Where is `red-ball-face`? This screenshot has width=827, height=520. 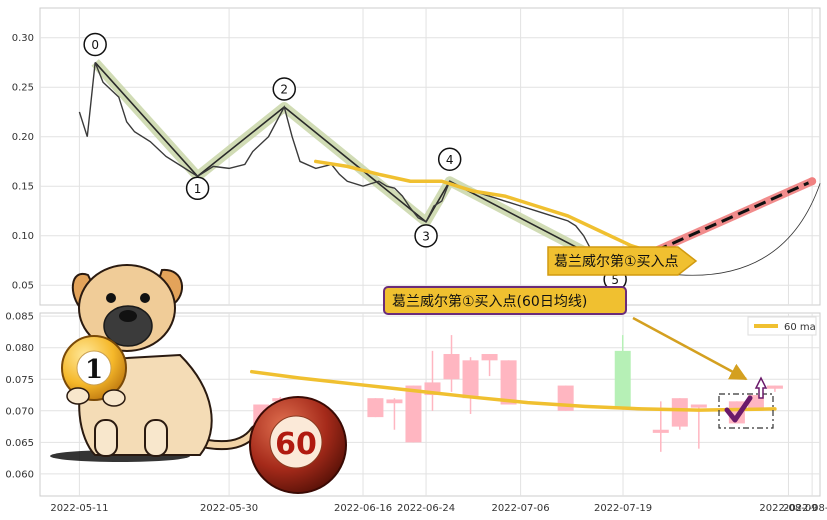 red-ball-face is located at coordinates (296, 442).